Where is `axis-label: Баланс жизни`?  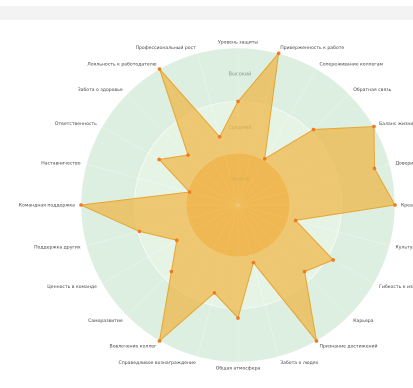
axis-label: Баланс жизни is located at coordinates (396, 124).